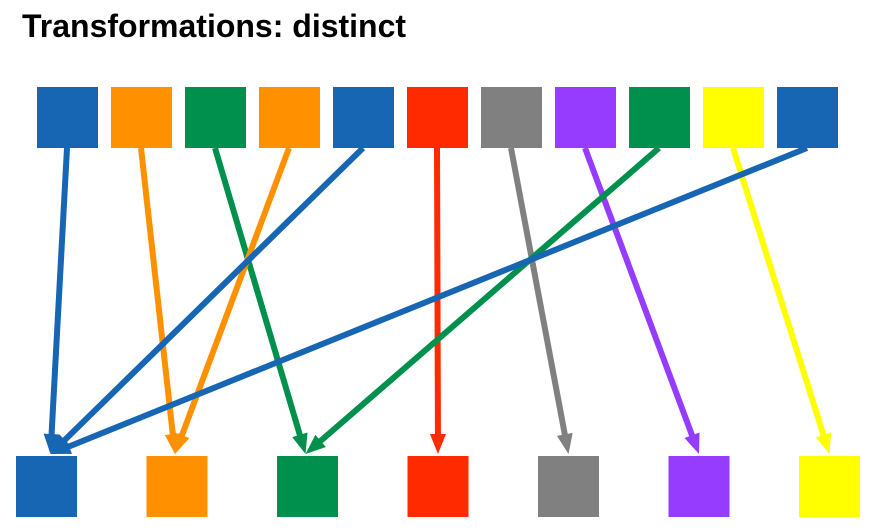 This screenshot has width=872, height=532. I want to click on output-box-purple, so click(699, 486).